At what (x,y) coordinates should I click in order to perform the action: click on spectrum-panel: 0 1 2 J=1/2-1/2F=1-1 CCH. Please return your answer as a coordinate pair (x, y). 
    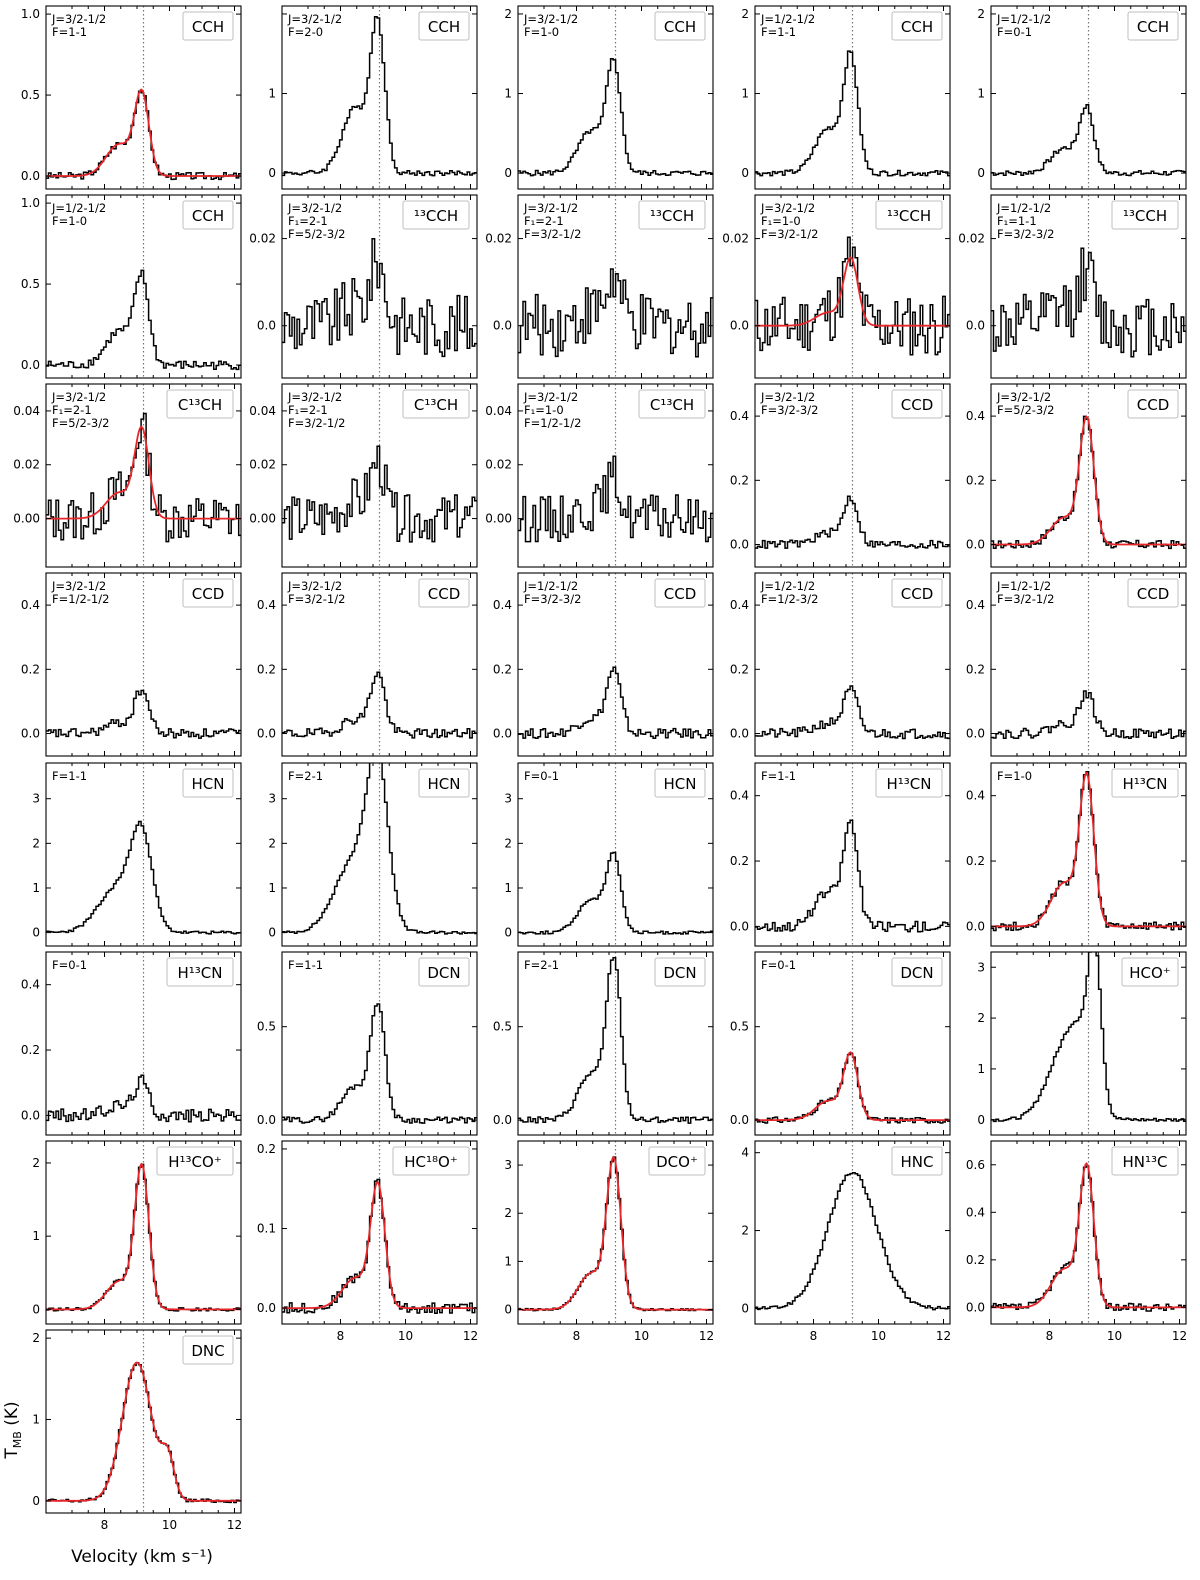
    Looking at the image, I should click on (846, 97).